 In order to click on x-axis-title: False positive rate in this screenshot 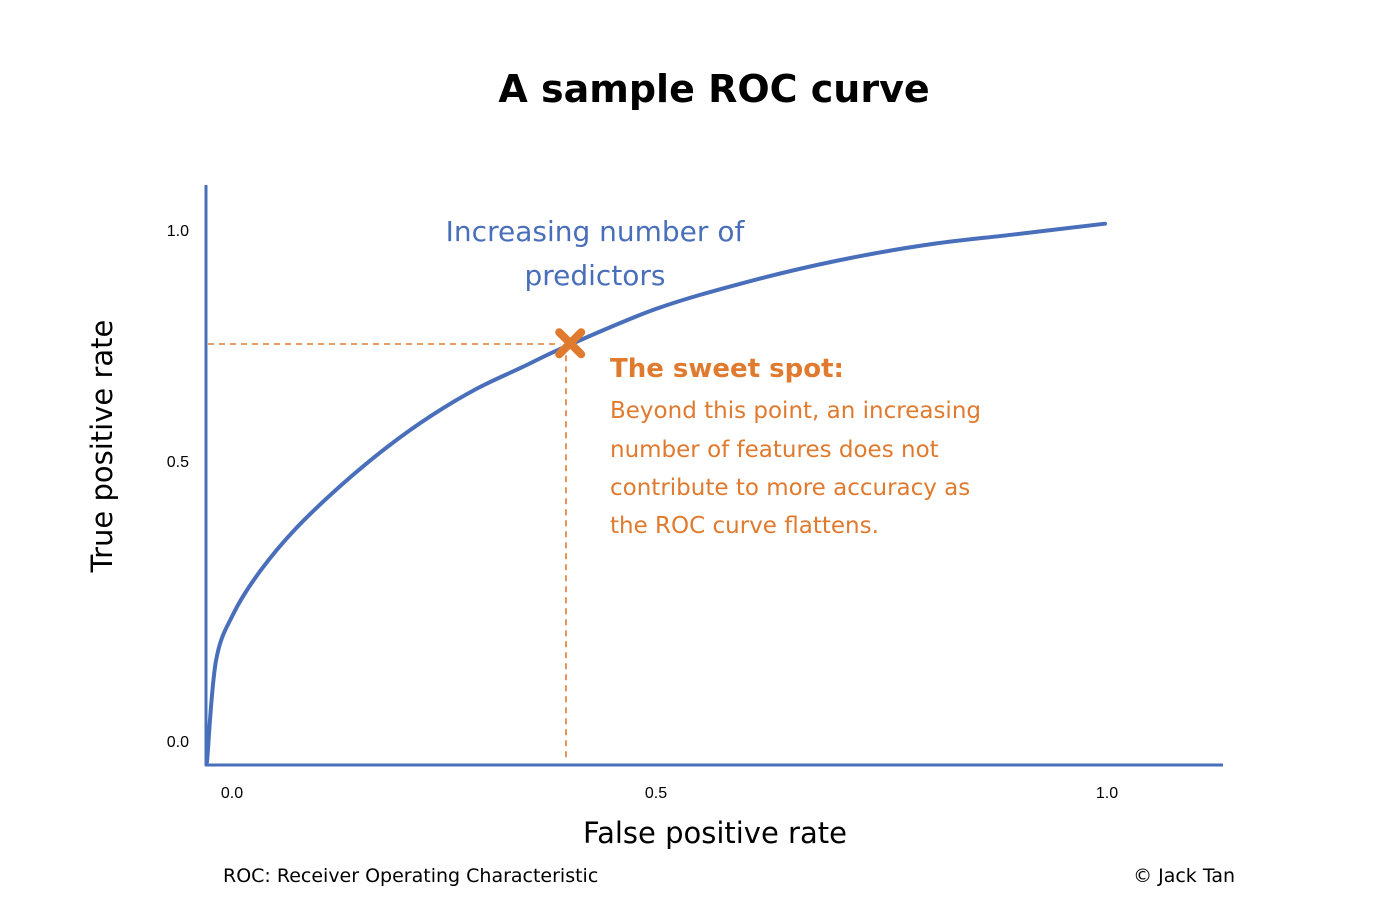, I will do `click(715, 833)`.